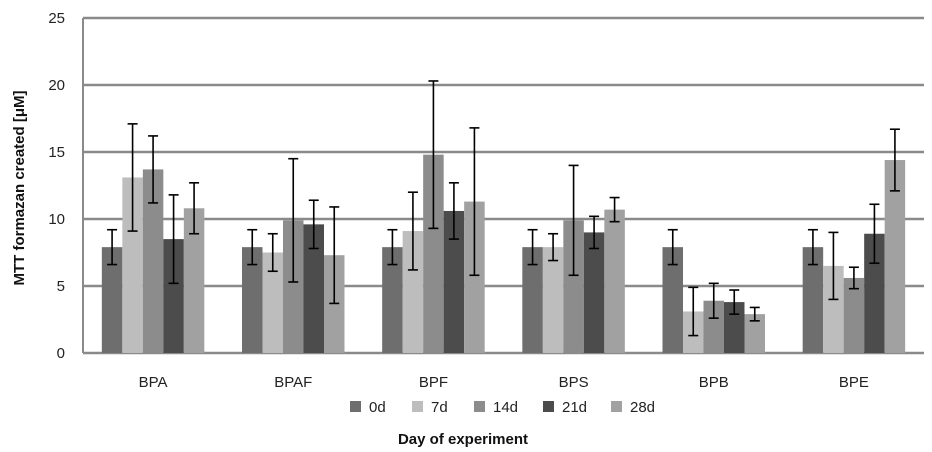 This screenshot has height=452, width=932. What do you see at coordinates (895, 256) in the screenshot?
I see `bar-28d-BPE` at bounding box center [895, 256].